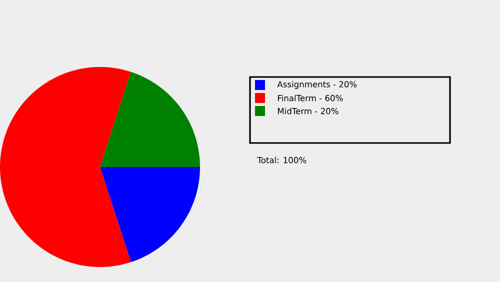 This screenshot has width=500, height=282. I want to click on legend-label: FinalTerm - 60%, so click(310, 98).